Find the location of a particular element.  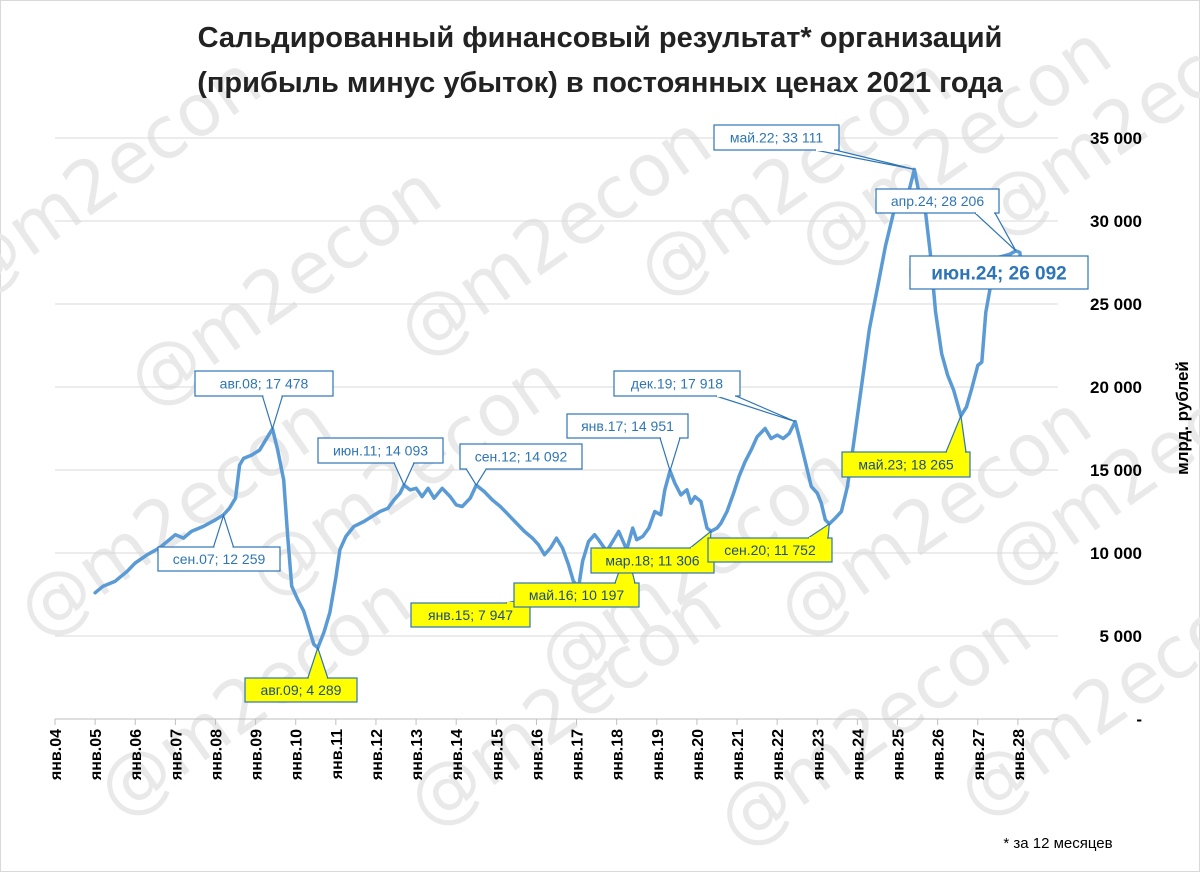

x-tick-label: янв.10 is located at coordinates (297, 755).